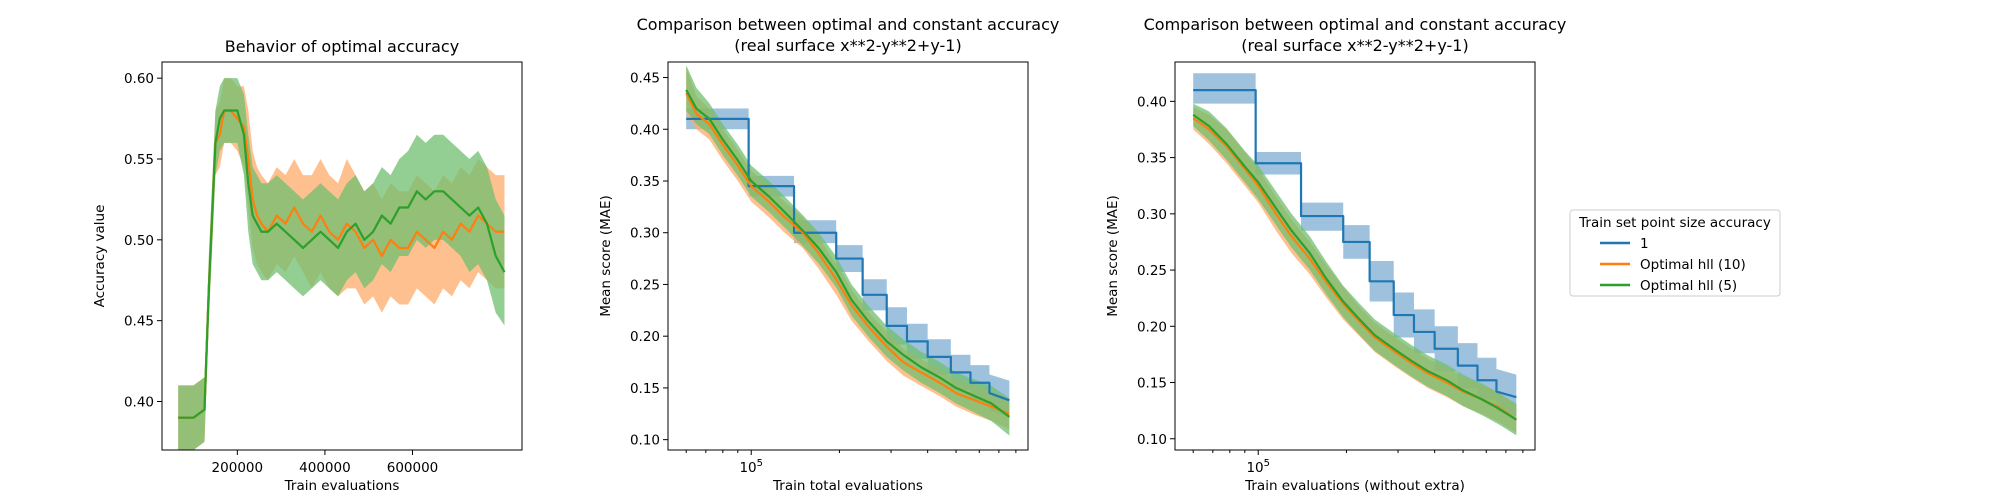 Image resolution: width=2000 pixels, height=500 pixels. I want to click on x-tick-label: 400000, so click(325, 468).